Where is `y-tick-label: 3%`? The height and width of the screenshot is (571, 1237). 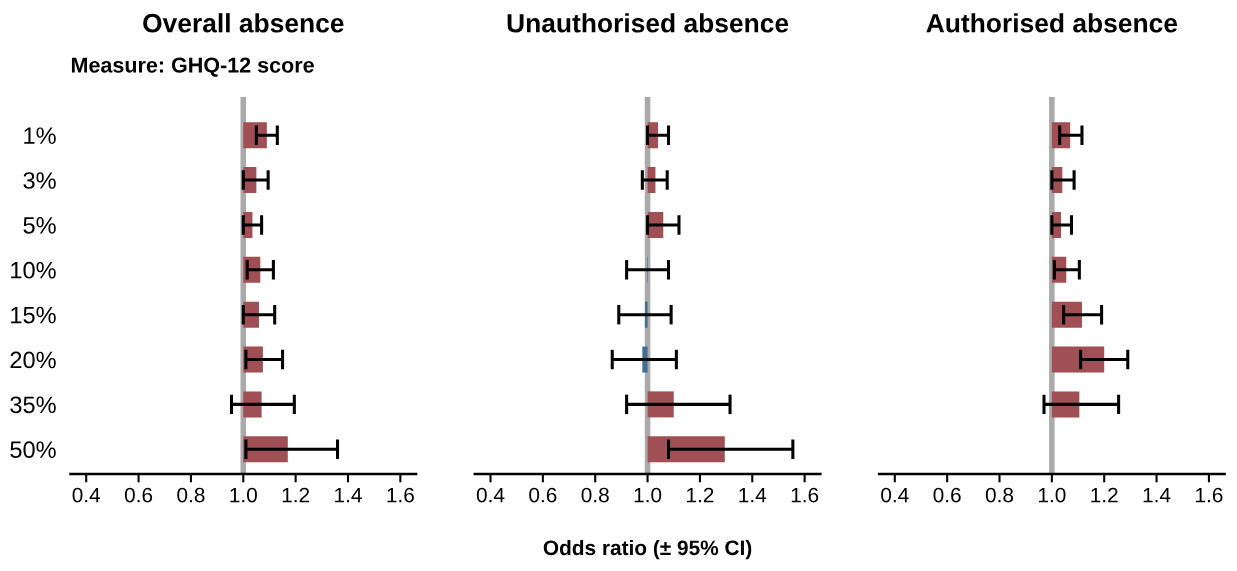 y-tick-label: 3% is located at coordinates (39, 180).